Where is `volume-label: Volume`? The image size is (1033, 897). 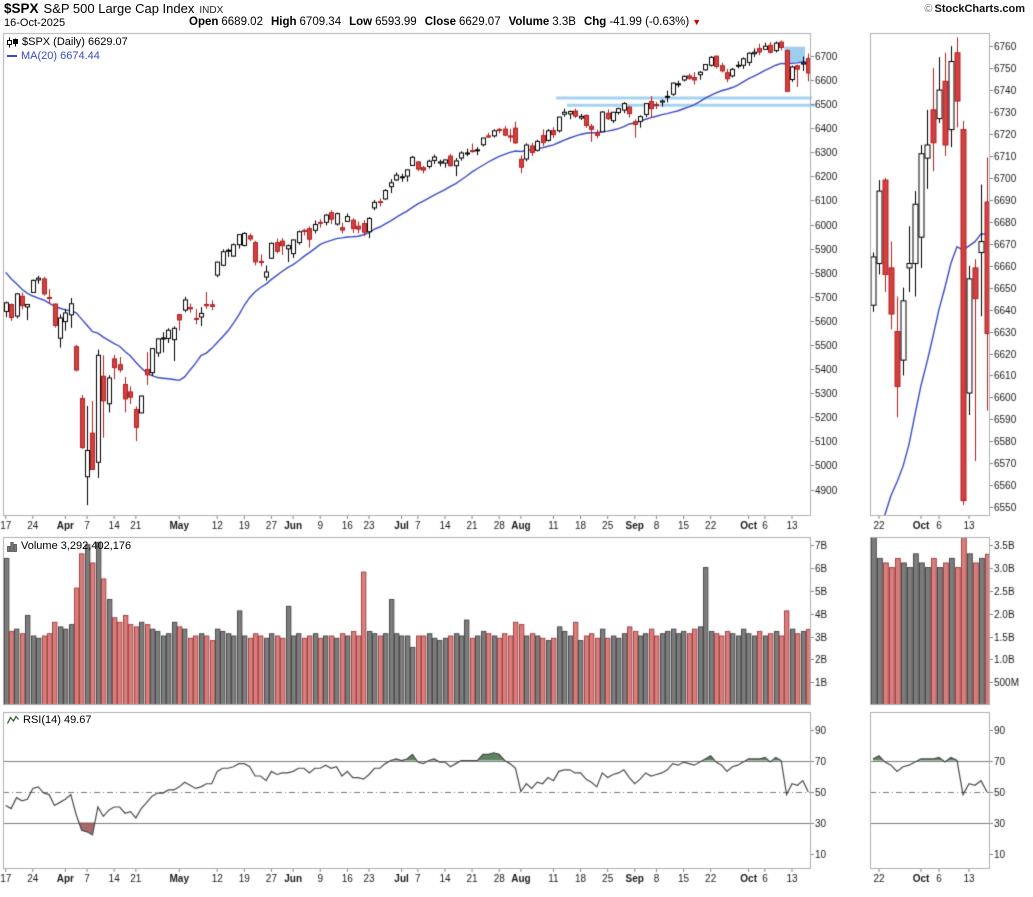 volume-label: Volume is located at coordinates (529, 22).